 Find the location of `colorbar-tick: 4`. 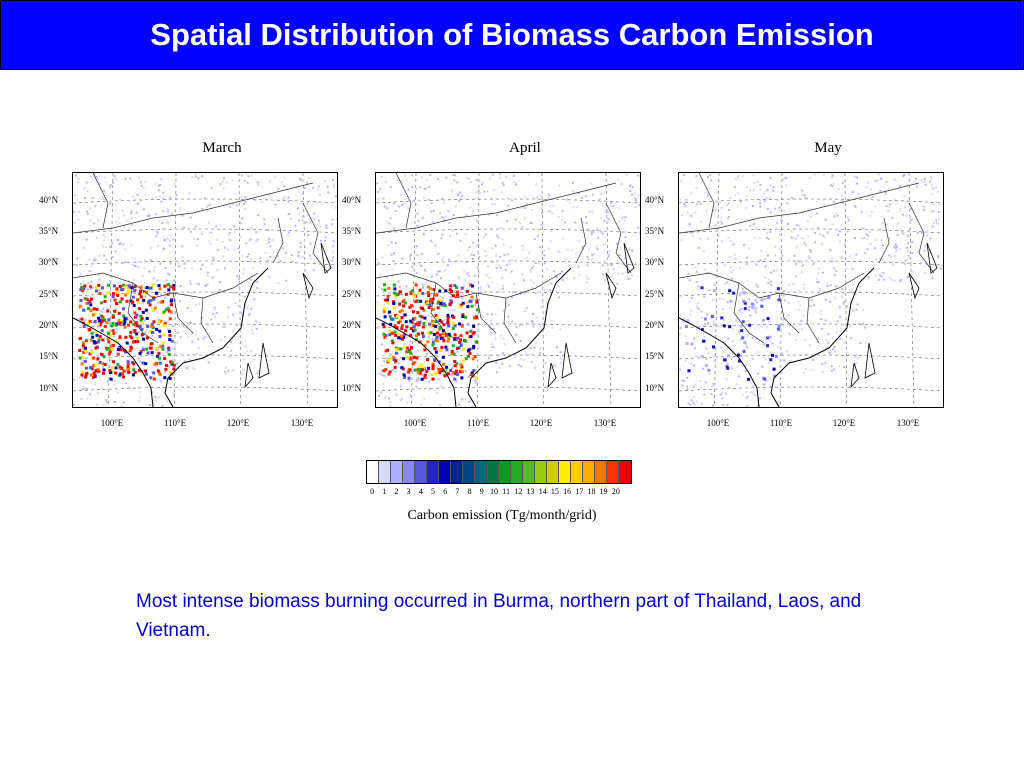

colorbar-tick: 4 is located at coordinates (420, 491).